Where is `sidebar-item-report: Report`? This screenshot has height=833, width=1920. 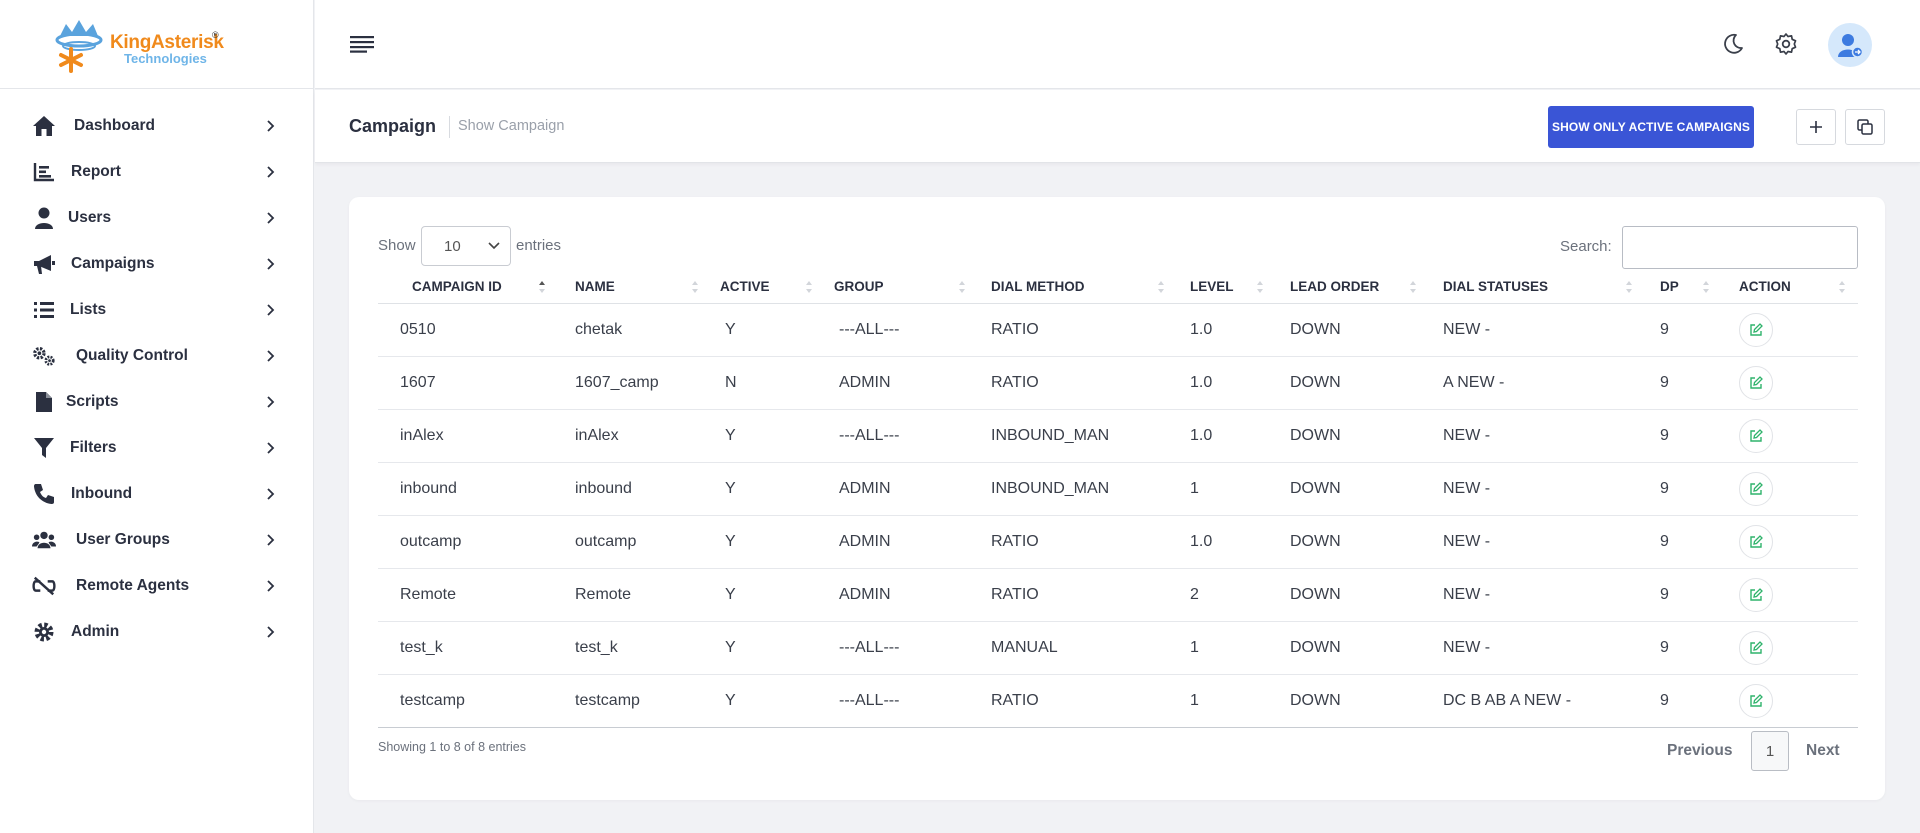
sidebar-item-report: Report is located at coordinates (156, 172).